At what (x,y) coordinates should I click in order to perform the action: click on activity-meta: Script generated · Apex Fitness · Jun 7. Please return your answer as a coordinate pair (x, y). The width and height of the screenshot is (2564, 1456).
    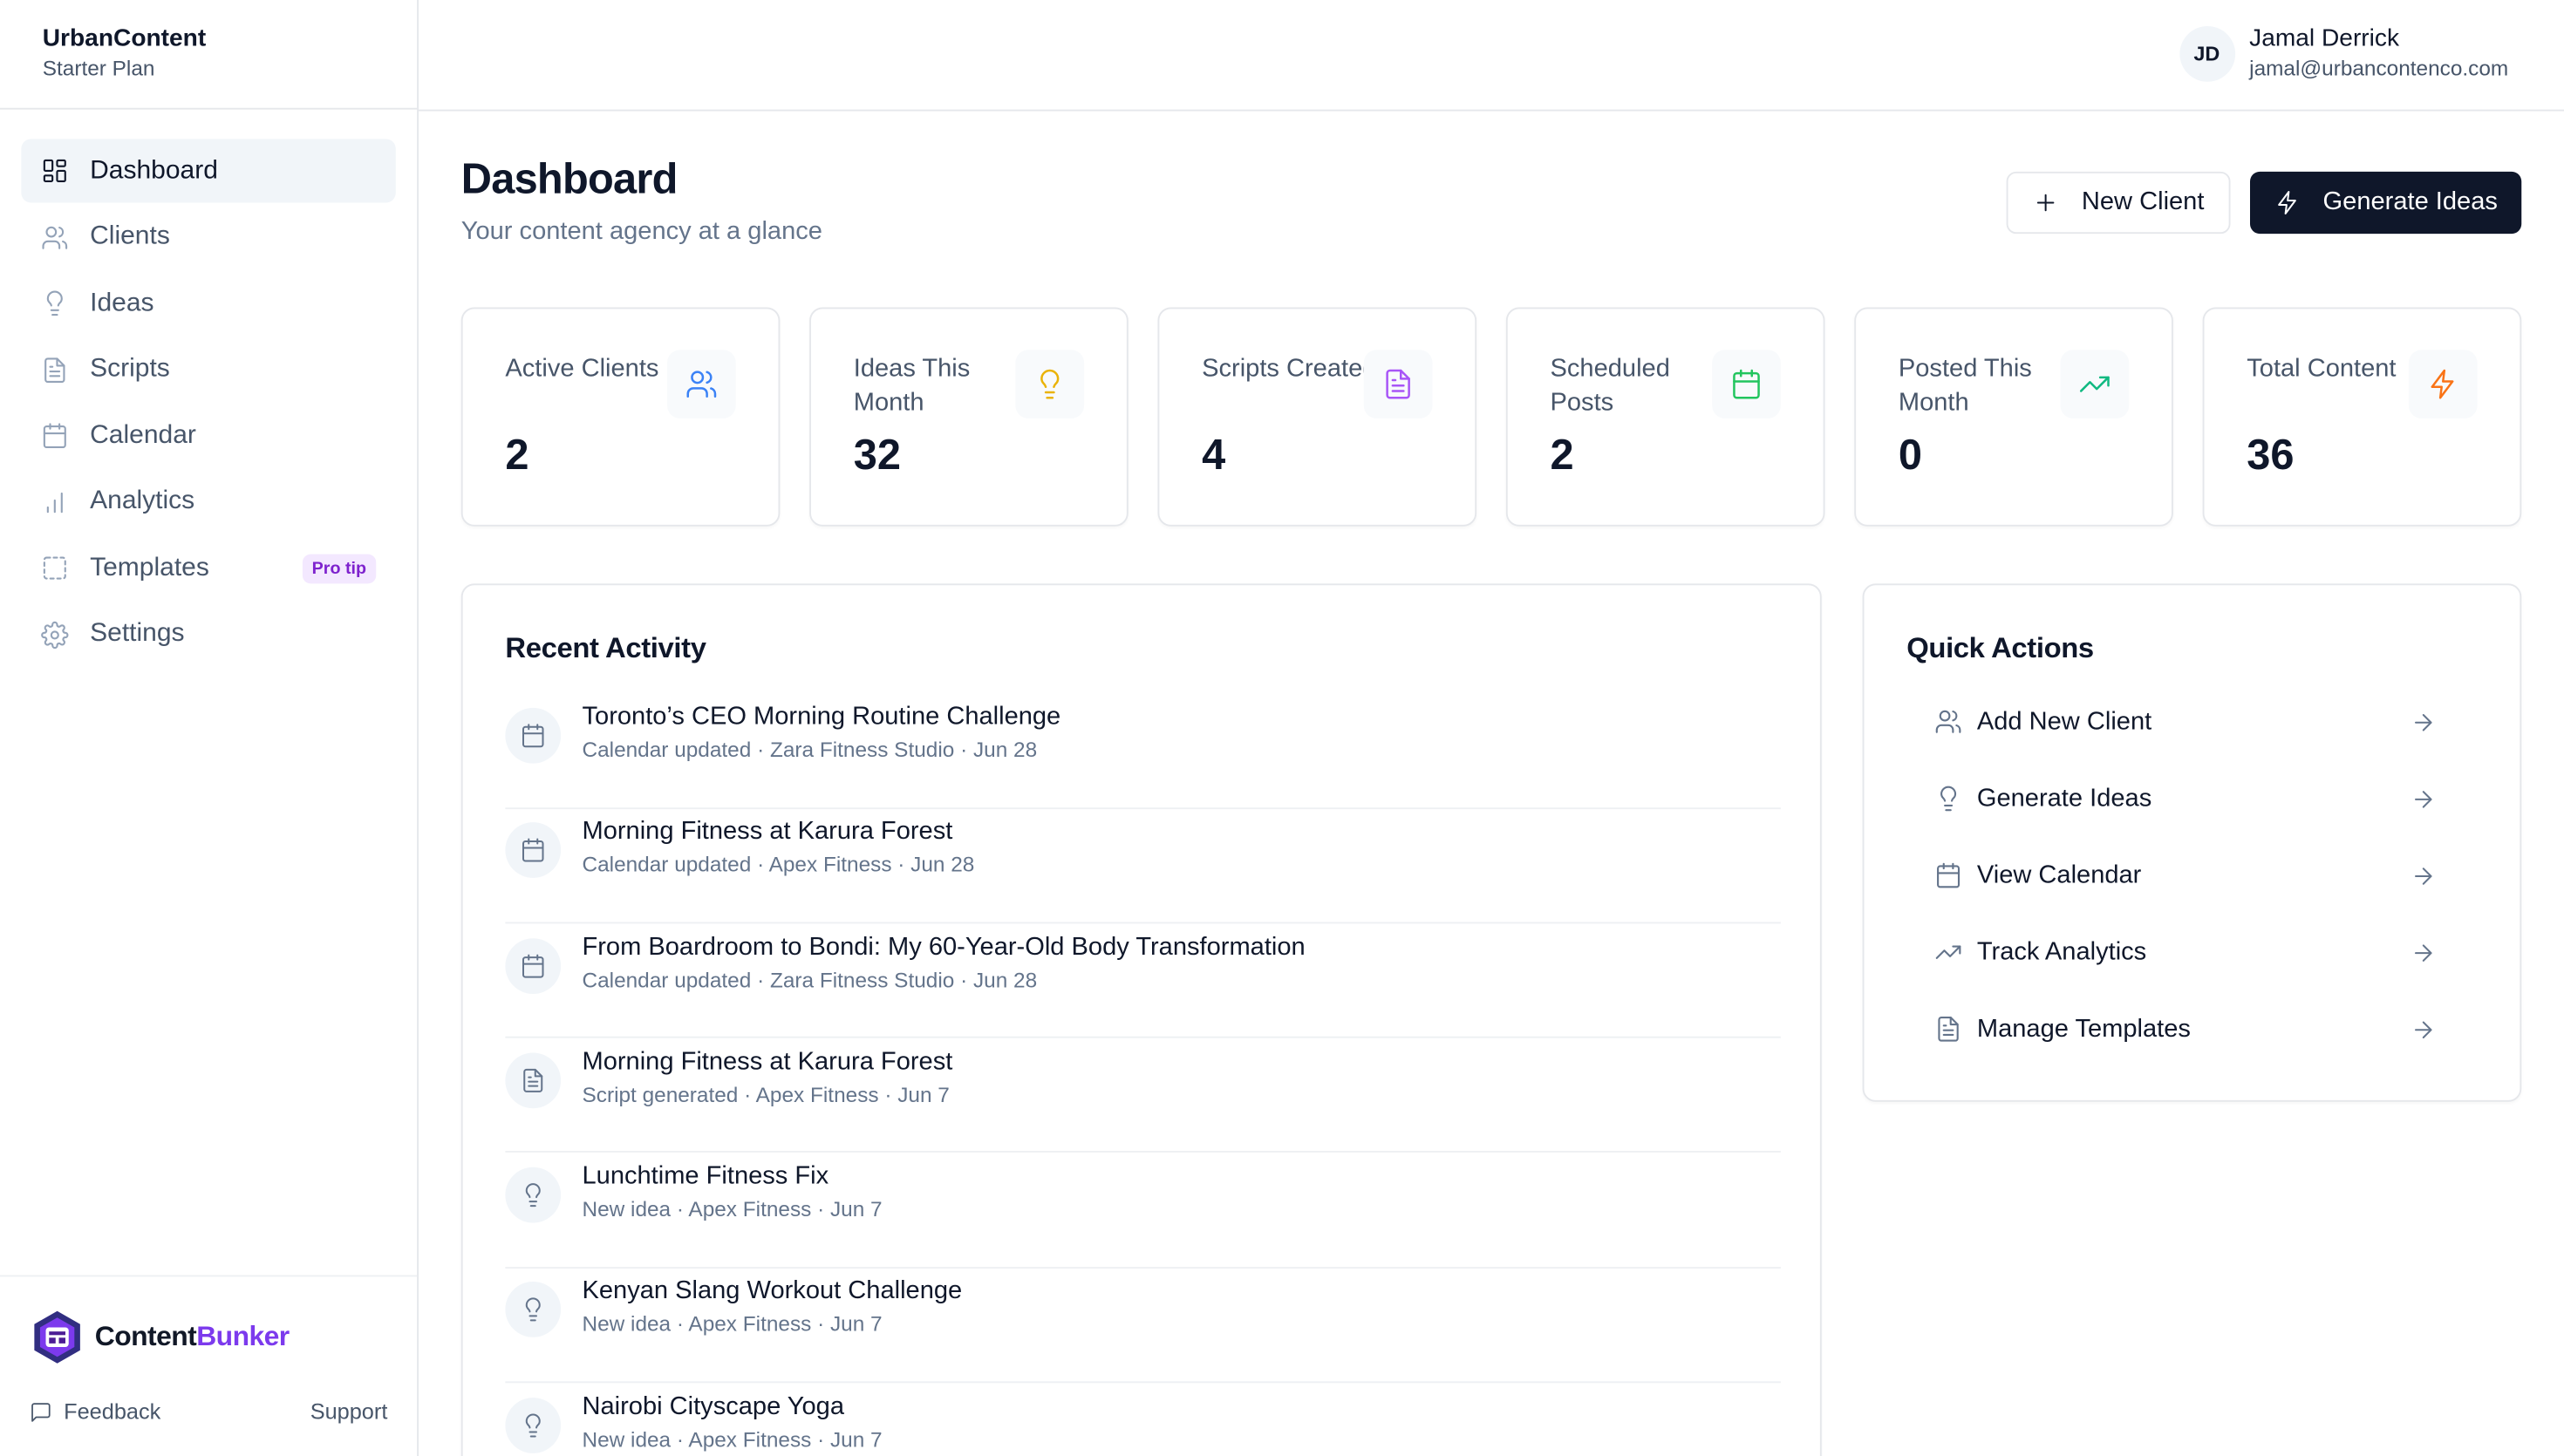
    Looking at the image, I should click on (766, 1094).